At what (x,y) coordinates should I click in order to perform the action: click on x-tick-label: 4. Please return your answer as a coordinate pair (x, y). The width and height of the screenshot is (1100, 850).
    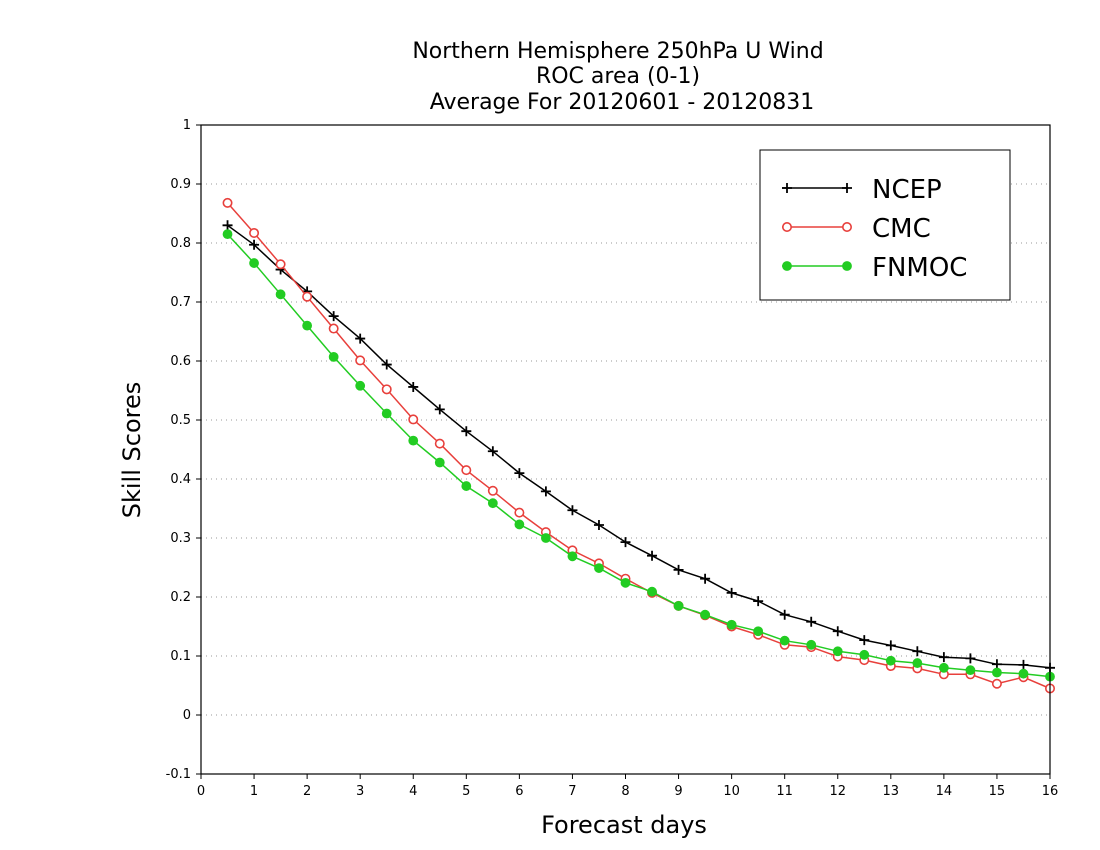
    Looking at the image, I should click on (413, 791).